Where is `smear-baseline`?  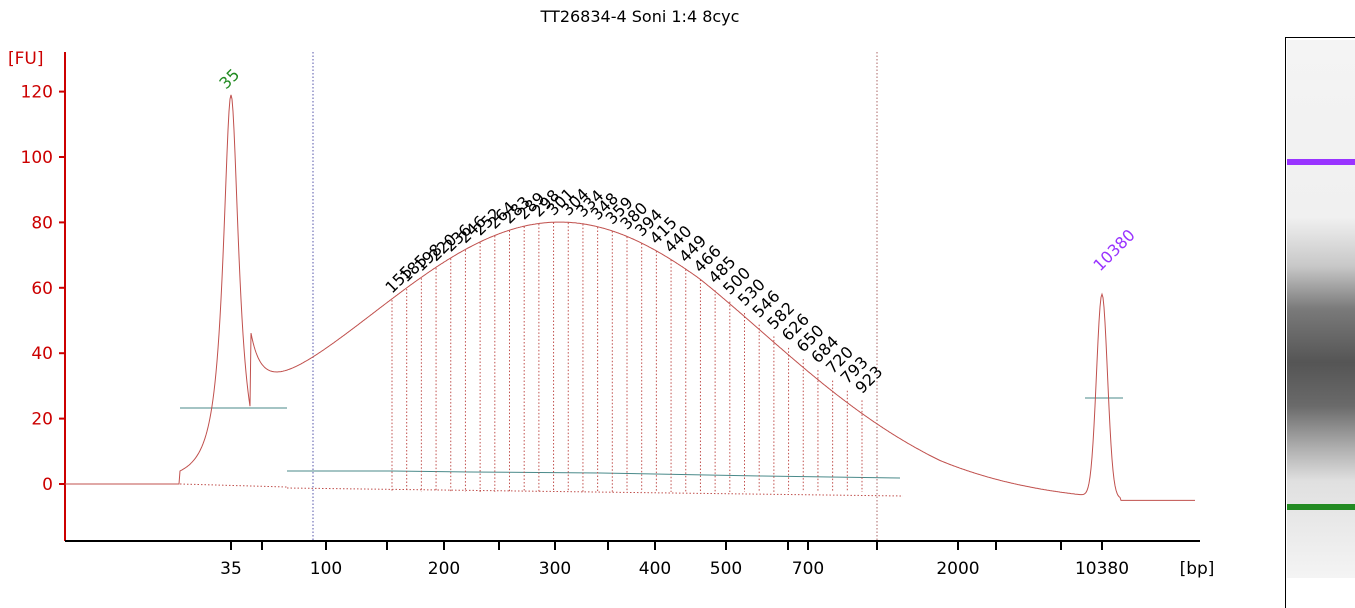
smear-baseline is located at coordinates (594, 474).